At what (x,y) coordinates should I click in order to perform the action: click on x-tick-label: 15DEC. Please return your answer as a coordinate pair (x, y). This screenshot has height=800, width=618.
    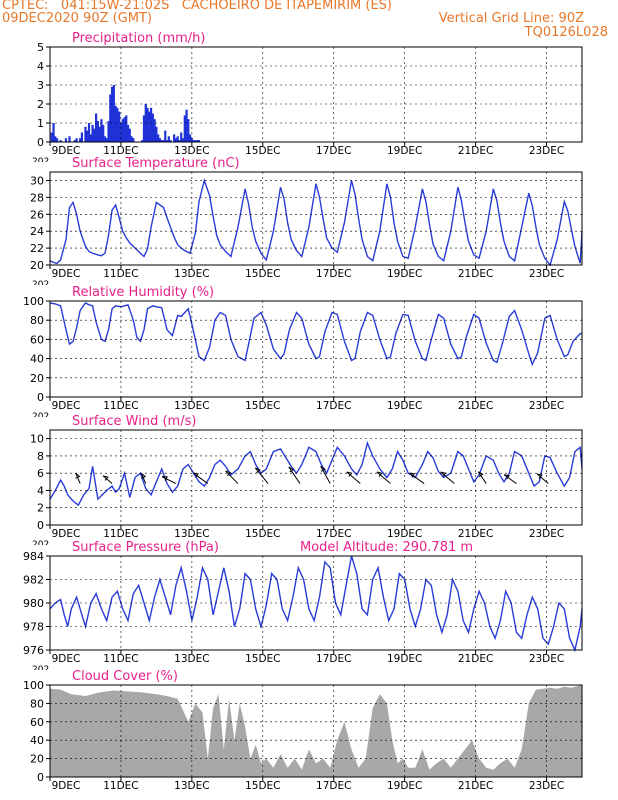
    Looking at the image, I should click on (262, 406).